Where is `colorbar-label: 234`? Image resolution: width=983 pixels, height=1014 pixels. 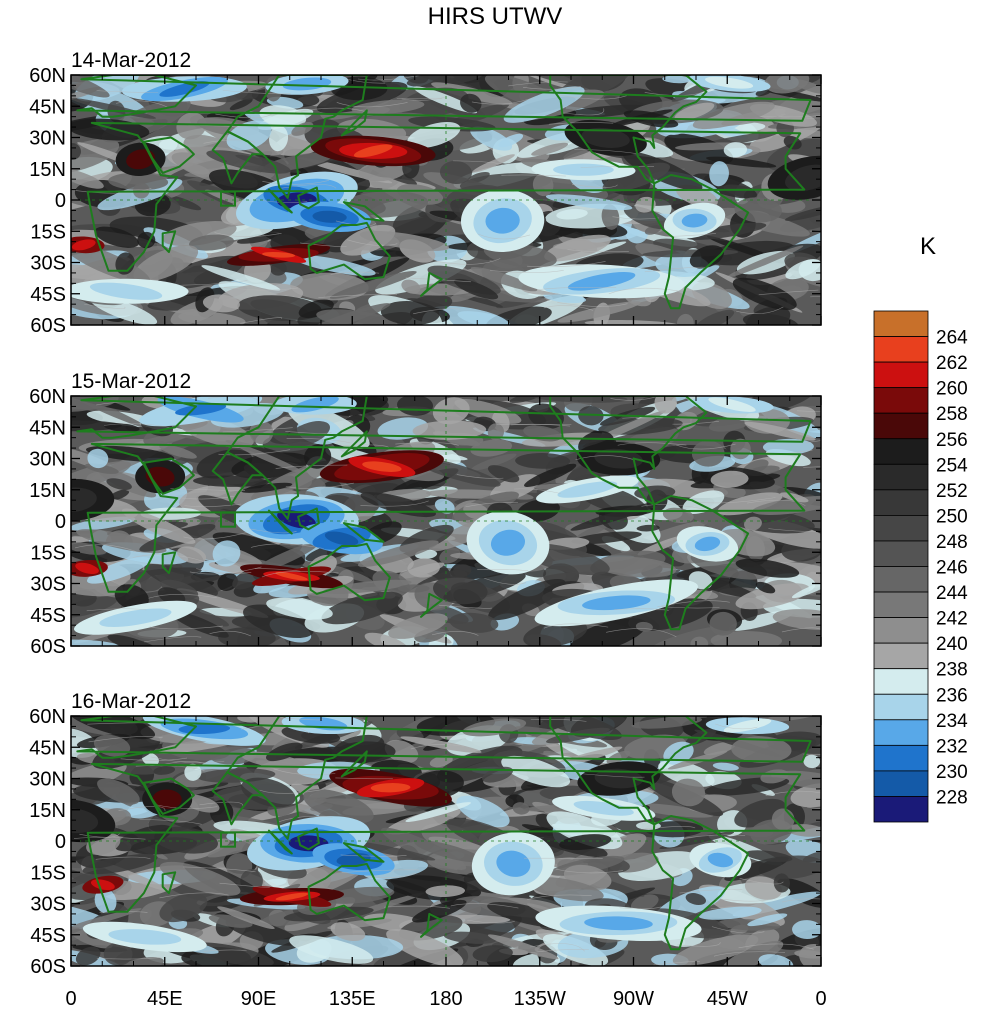
colorbar-label: 234 is located at coordinates (952, 721).